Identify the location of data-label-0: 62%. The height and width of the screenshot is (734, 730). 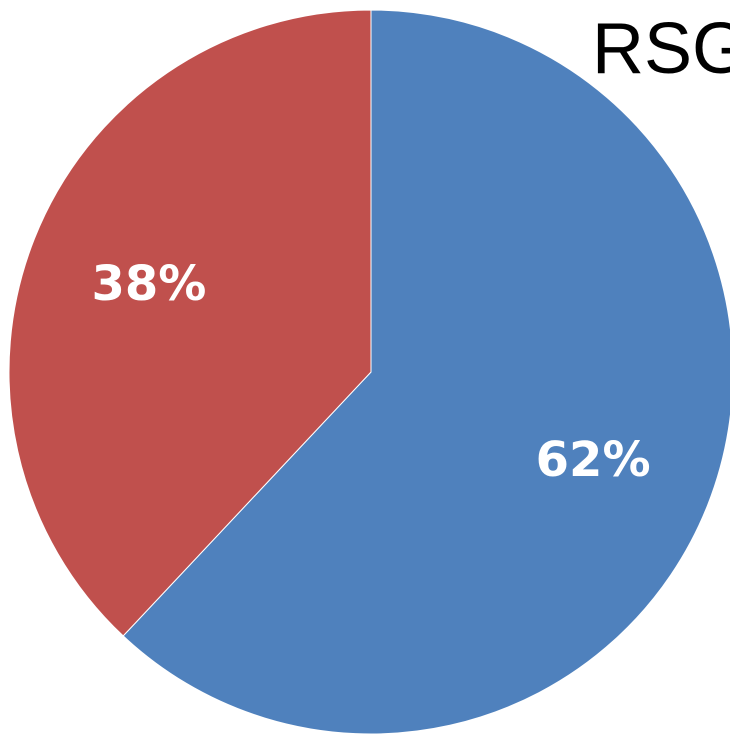
(593, 460).